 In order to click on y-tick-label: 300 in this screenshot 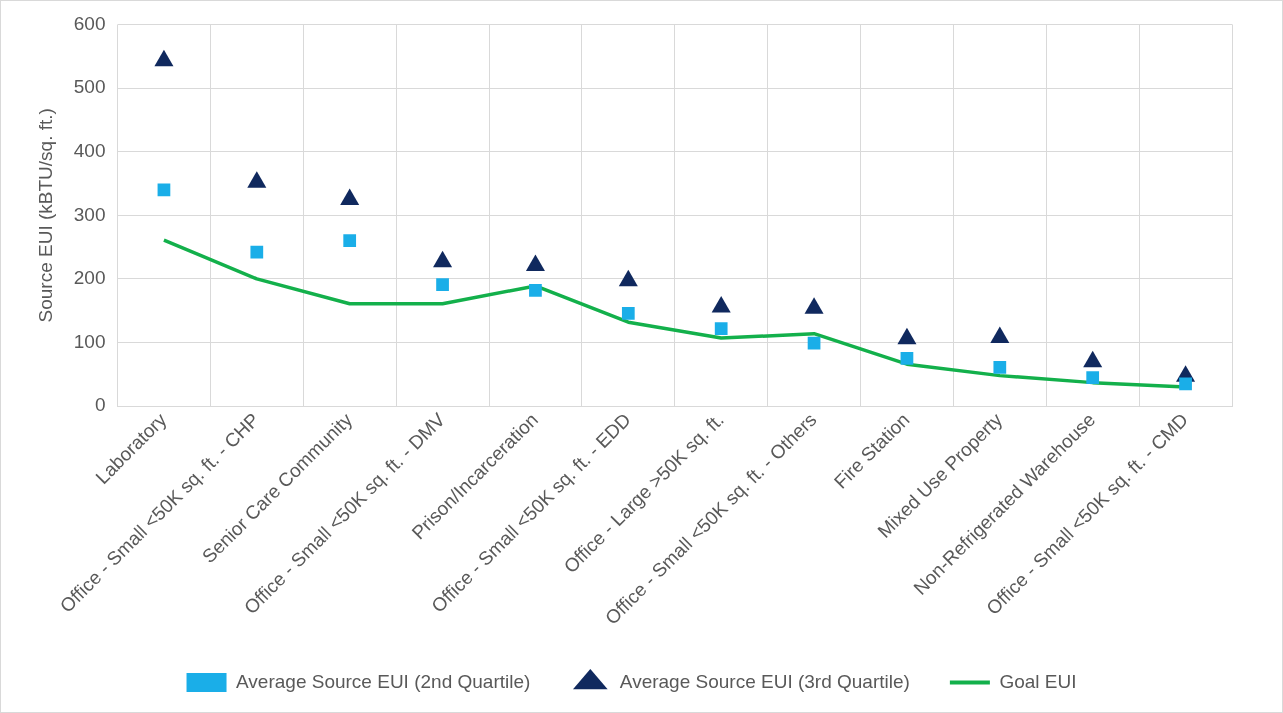, I will do `click(89, 214)`.